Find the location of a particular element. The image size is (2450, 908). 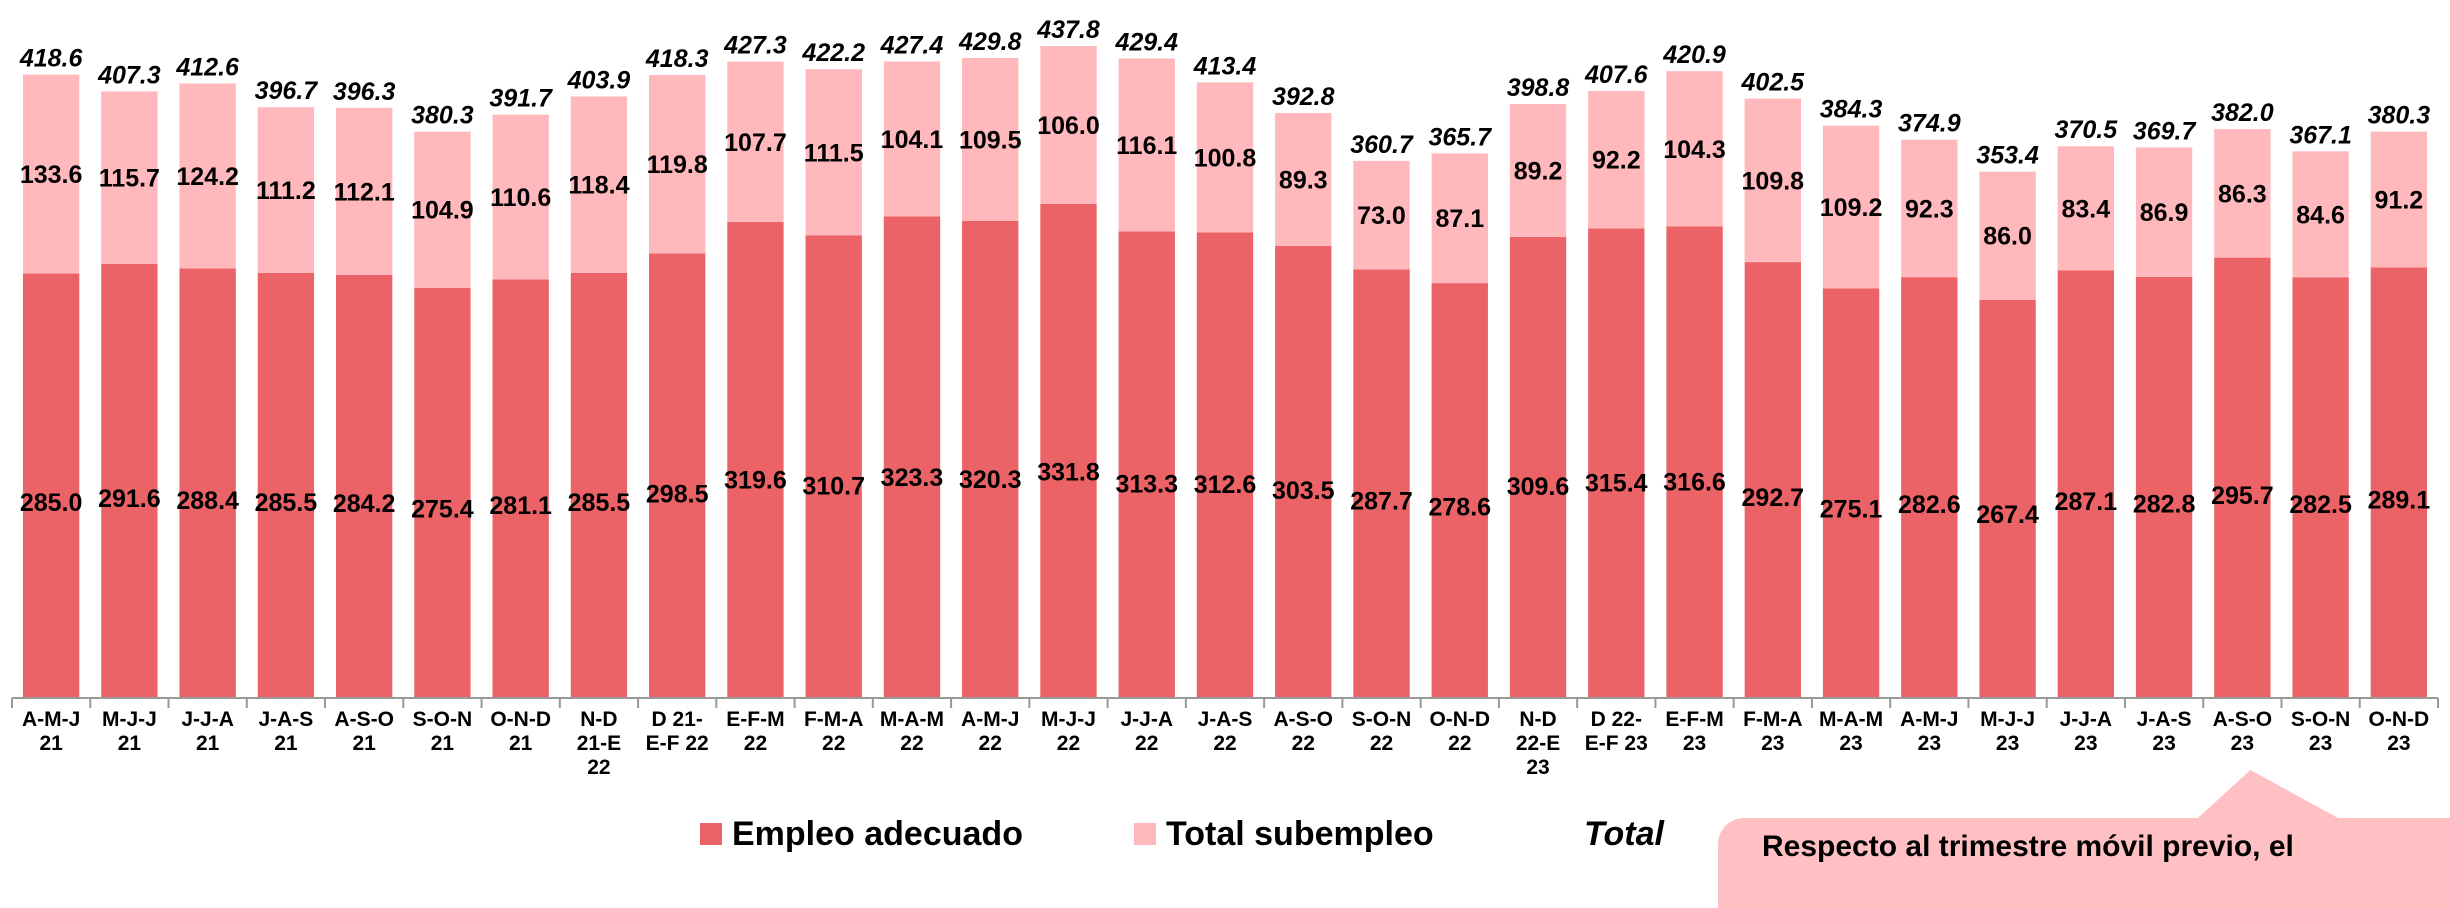

label-empleo-adecuado-30: 289.1 is located at coordinates (2399, 501).